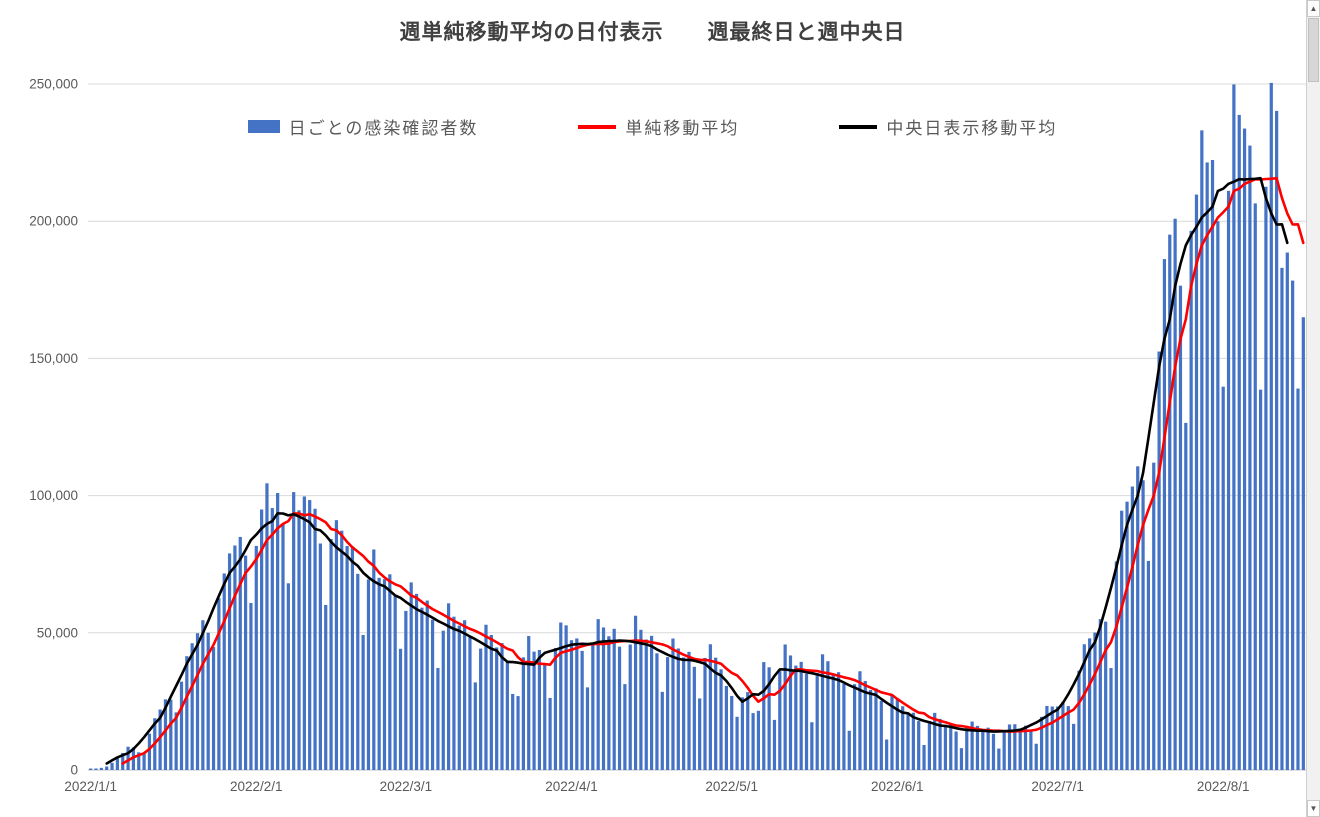 This screenshot has height=817, width=1320. I want to click on legend-label: 単純移動平均, so click(682, 128).